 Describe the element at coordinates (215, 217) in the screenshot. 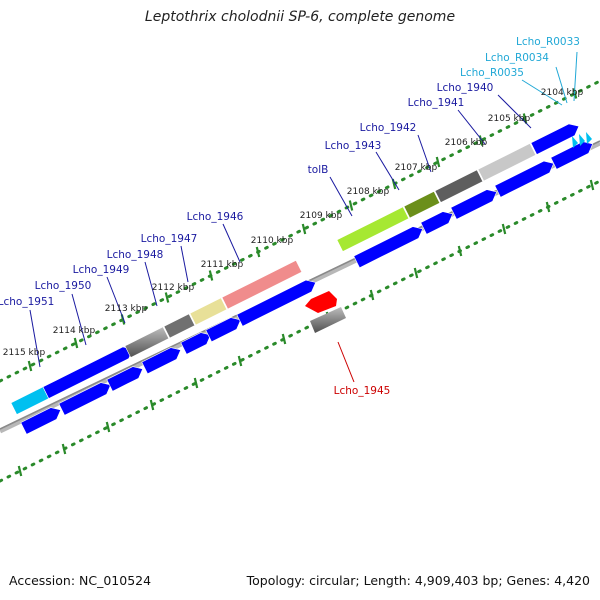

I see `gene-label-8: Lcho_1946` at that location.